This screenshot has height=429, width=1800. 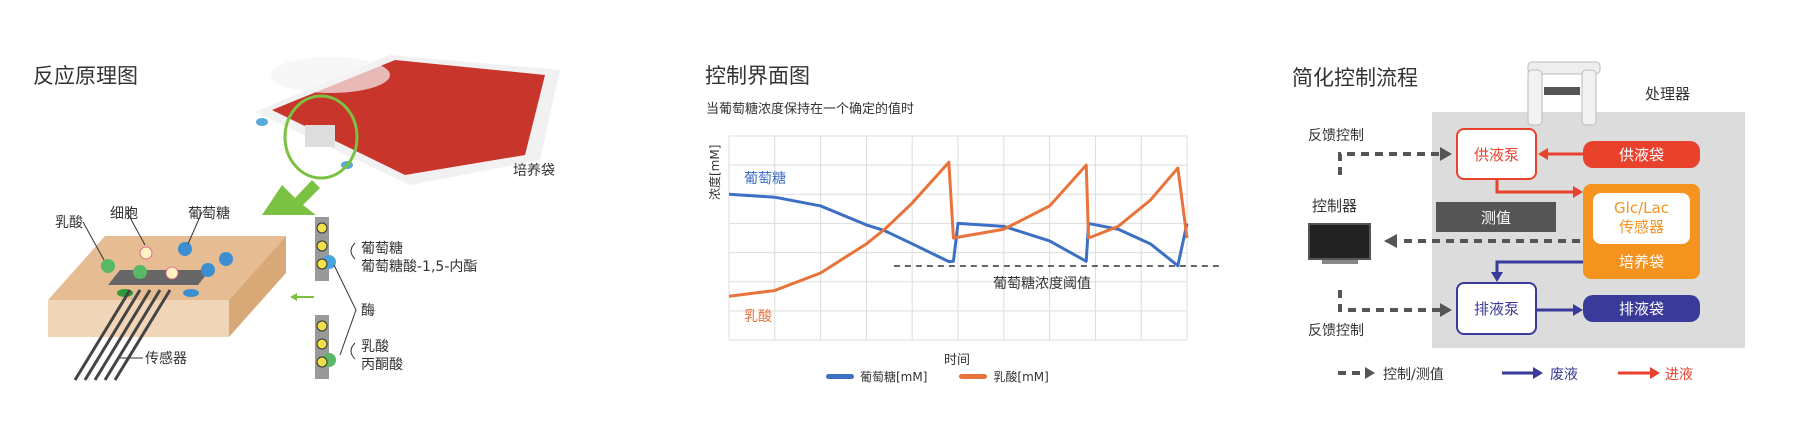 What do you see at coordinates (765, 179) in the screenshot?
I see `glucose-series-label: 葡萄糖` at bounding box center [765, 179].